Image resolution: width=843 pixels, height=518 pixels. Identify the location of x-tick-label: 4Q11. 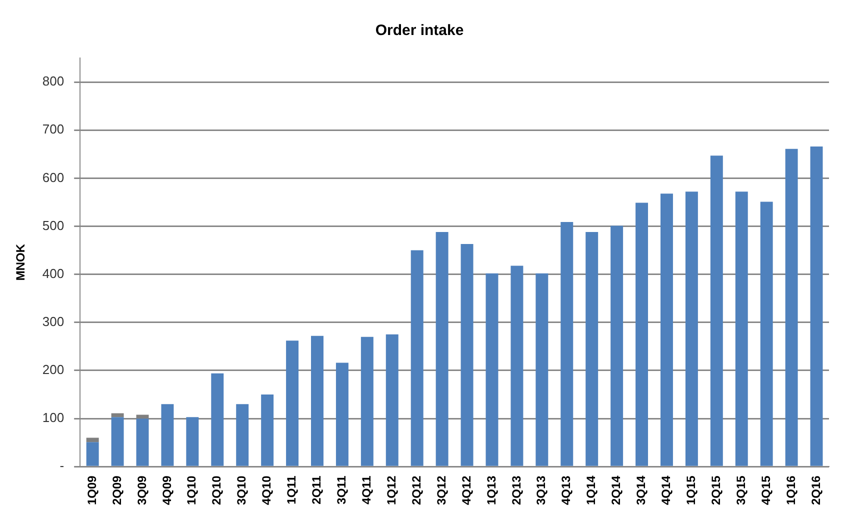
(366, 489).